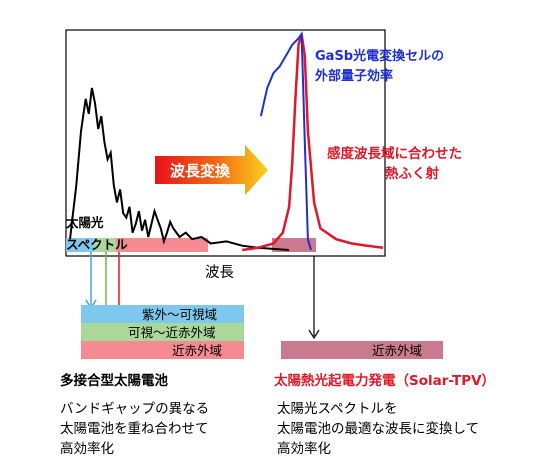 This screenshot has height=471, width=550. Describe the element at coordinates (87, 448) in the screenshot. I see `left-line-3: 高効率化` at that location.